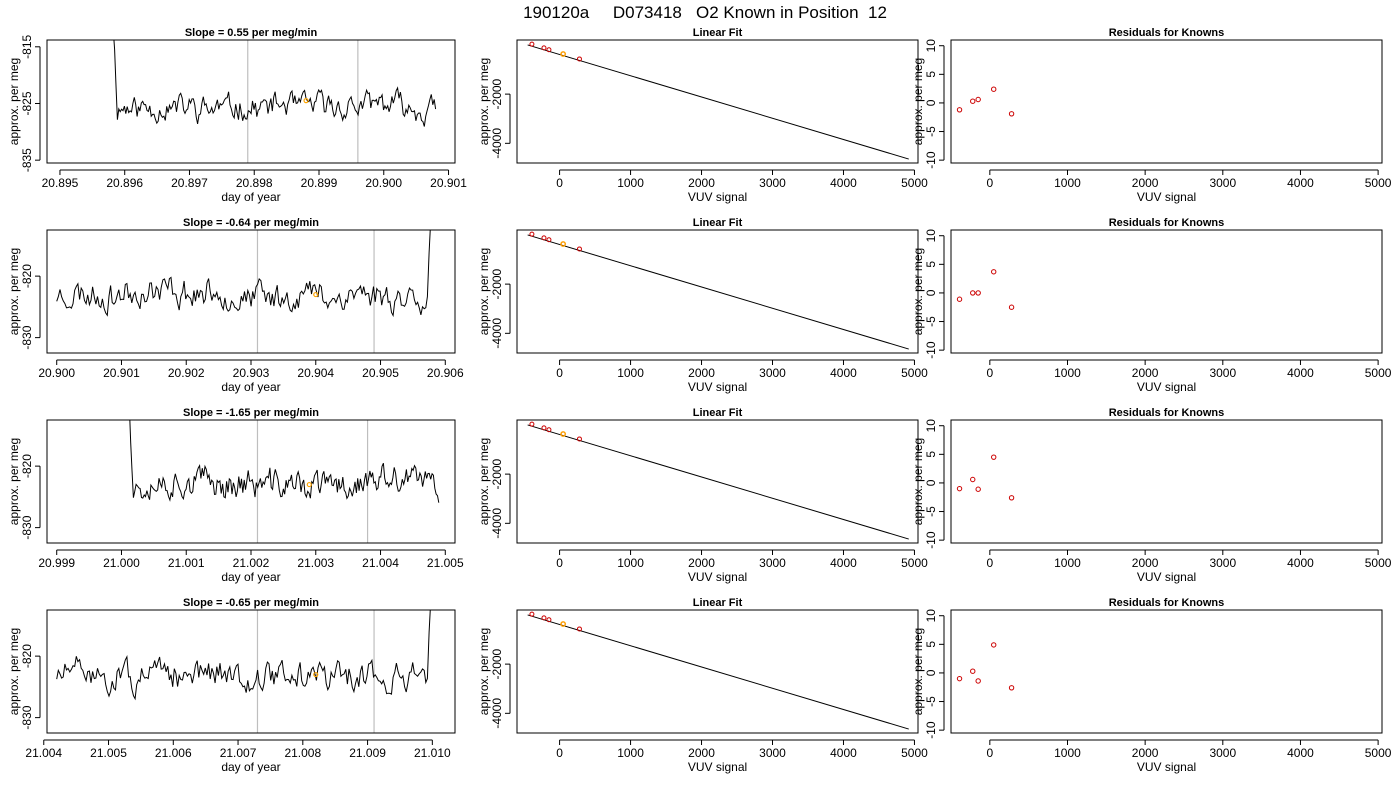 The width and height of the screenshot is (1400, 800). What do you see at coordinates (315, 373) in the screenshot?
I see `x-tick-label: 20.904` at bounding box center [315, 373].